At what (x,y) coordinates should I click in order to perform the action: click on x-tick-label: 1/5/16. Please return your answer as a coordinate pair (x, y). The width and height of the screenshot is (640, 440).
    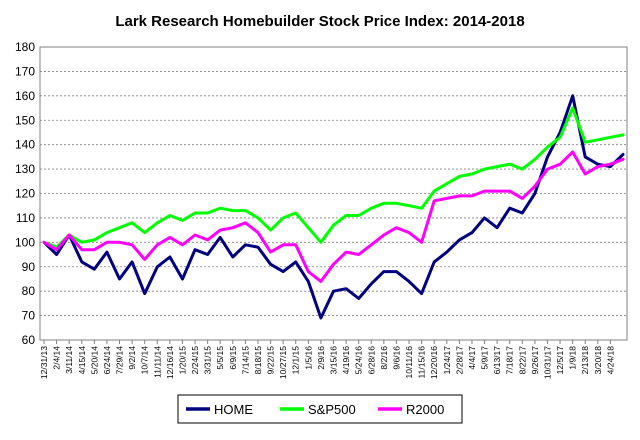
    Looking at the image, I should click on (308, 358).